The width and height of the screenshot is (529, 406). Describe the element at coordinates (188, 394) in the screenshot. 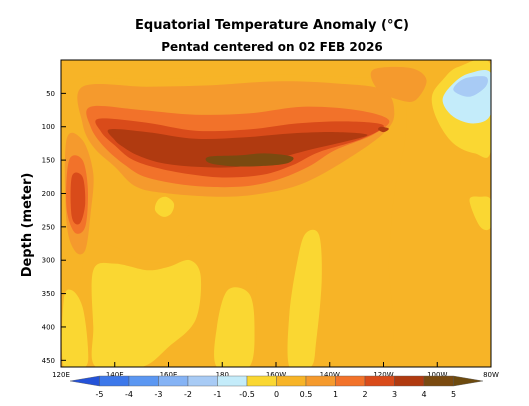

I see `colorbar-label: -2` at that location.